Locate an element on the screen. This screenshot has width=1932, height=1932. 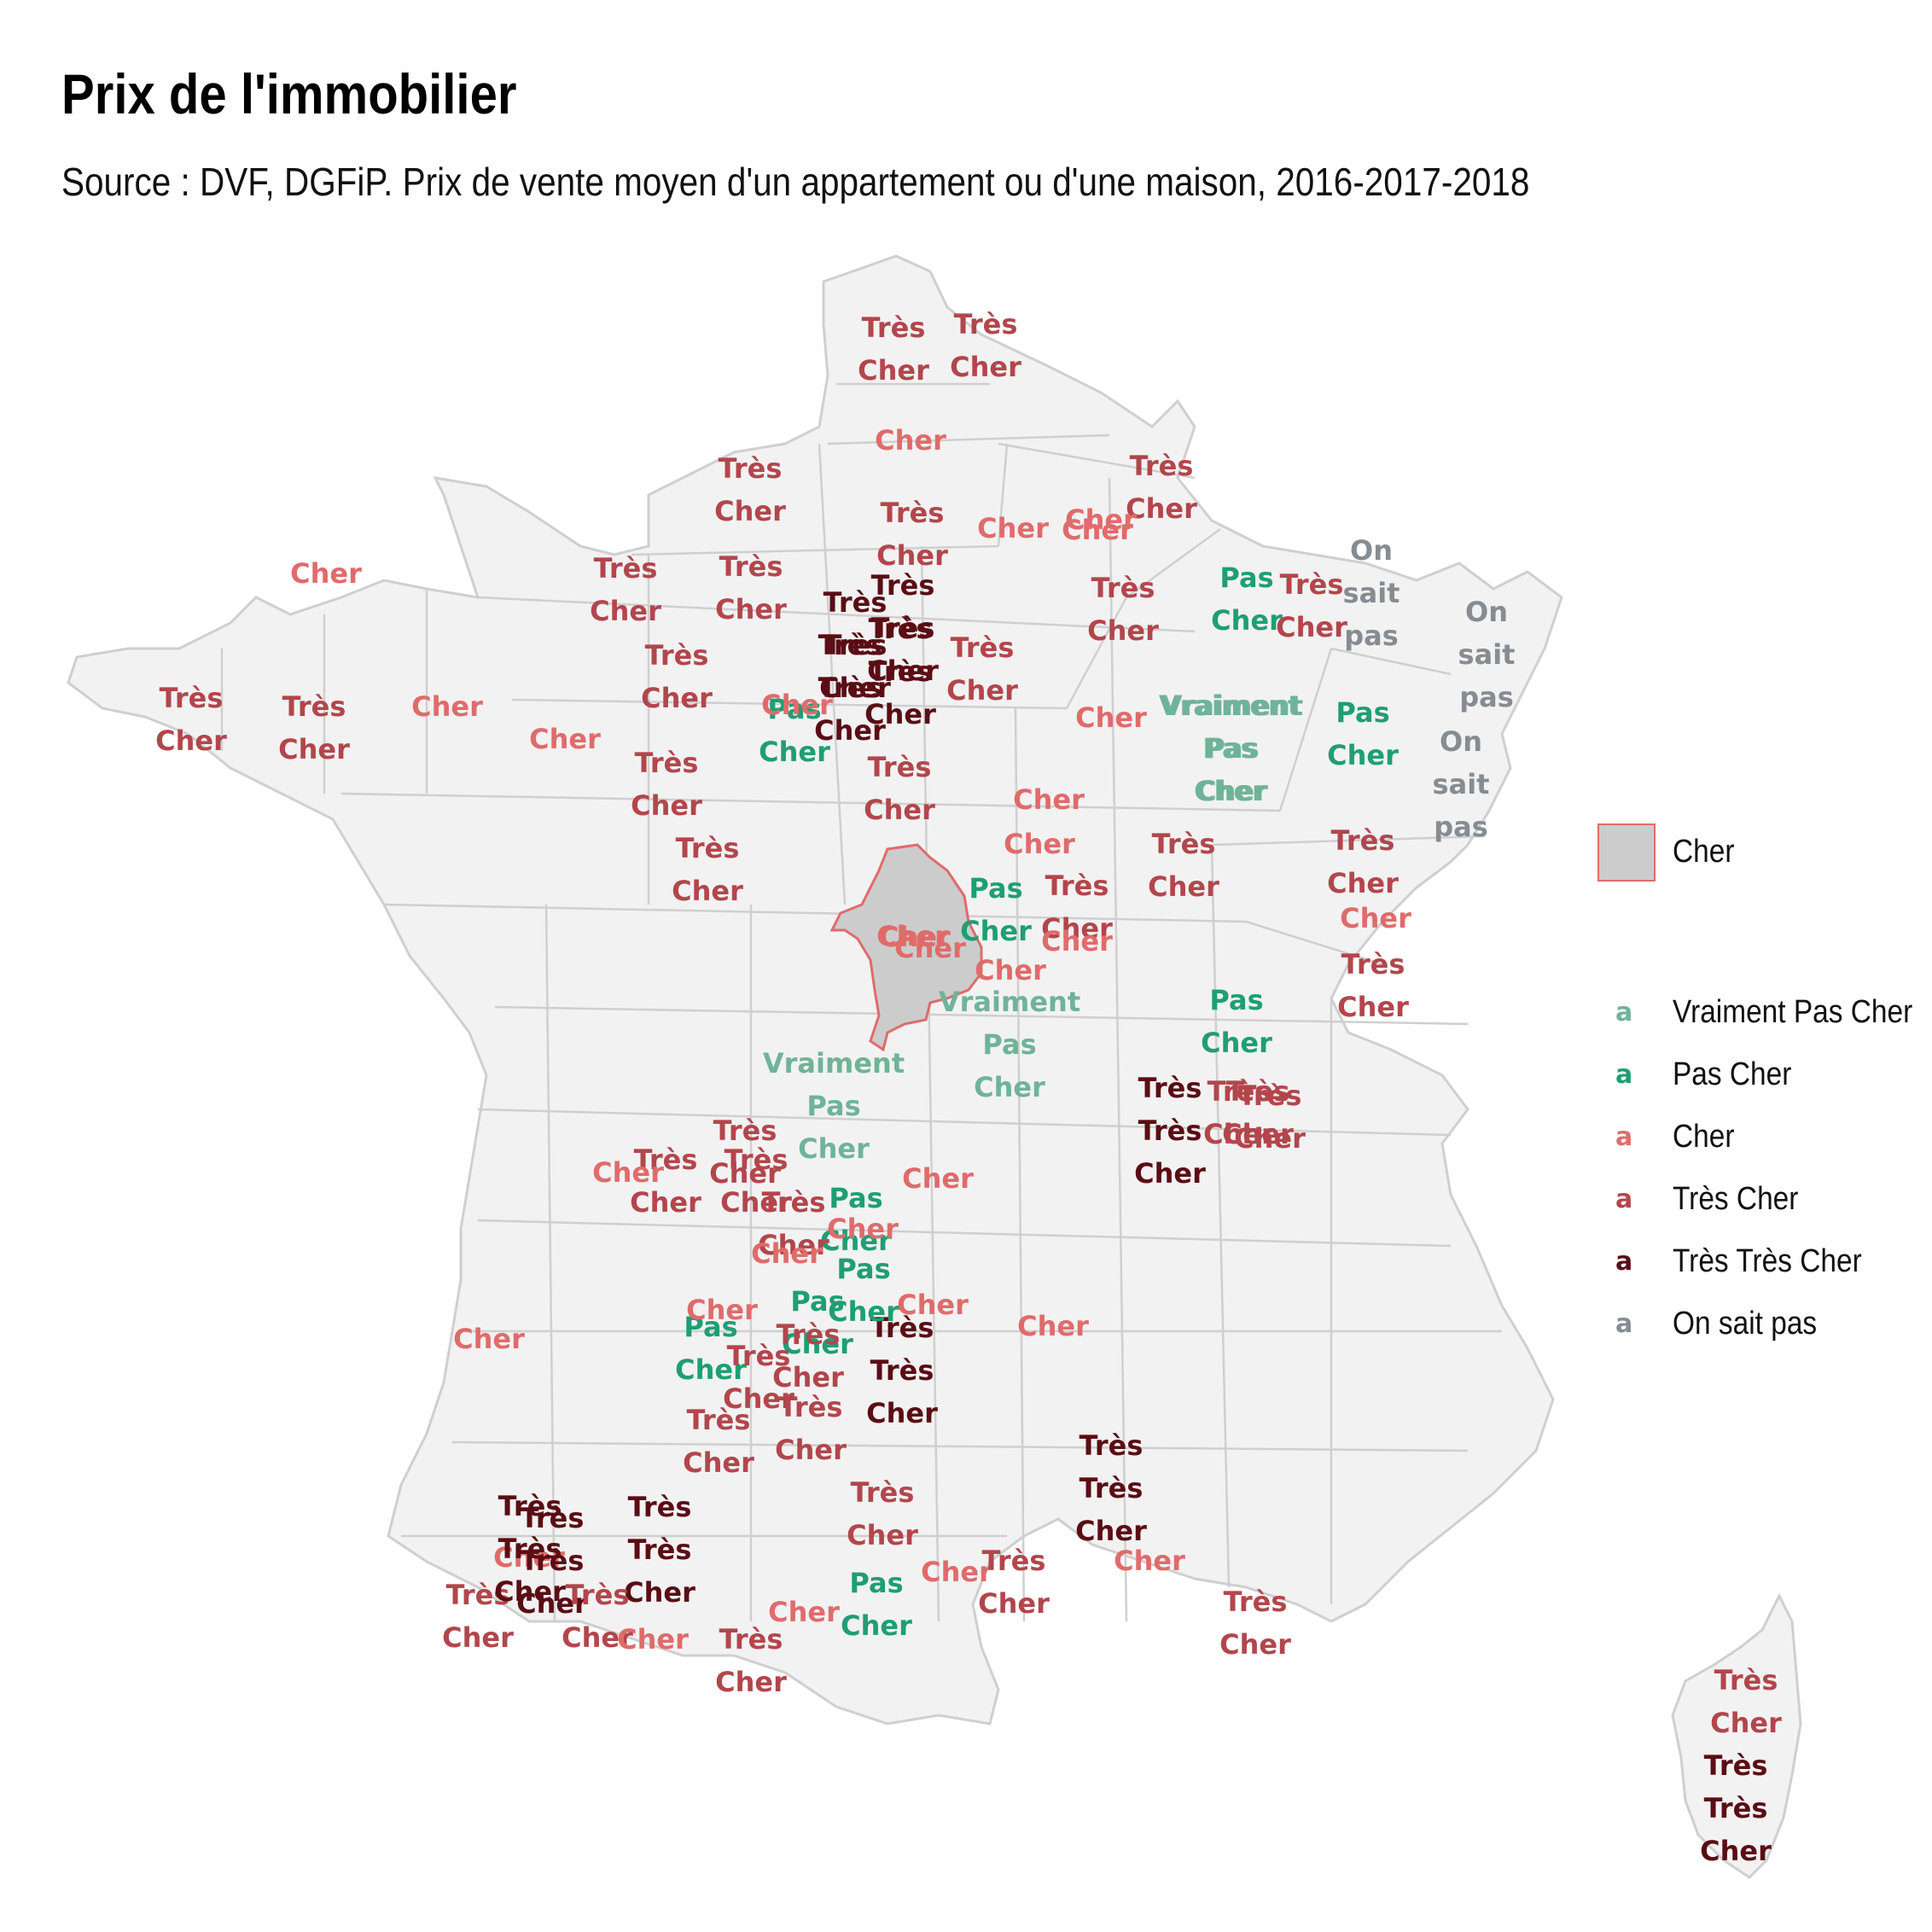
highlighted-department-cher is located at coordinates (906, 947).